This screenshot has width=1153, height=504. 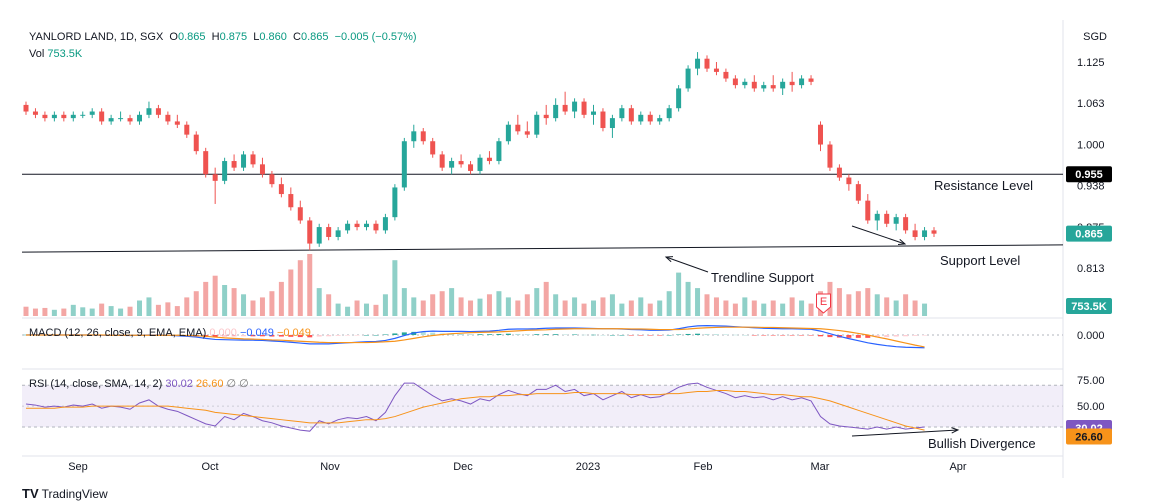 What do you see at coordinates (179, 384) in the screenshot?
I see `rsi-value: 30.02` at bounding box center [179, 384].